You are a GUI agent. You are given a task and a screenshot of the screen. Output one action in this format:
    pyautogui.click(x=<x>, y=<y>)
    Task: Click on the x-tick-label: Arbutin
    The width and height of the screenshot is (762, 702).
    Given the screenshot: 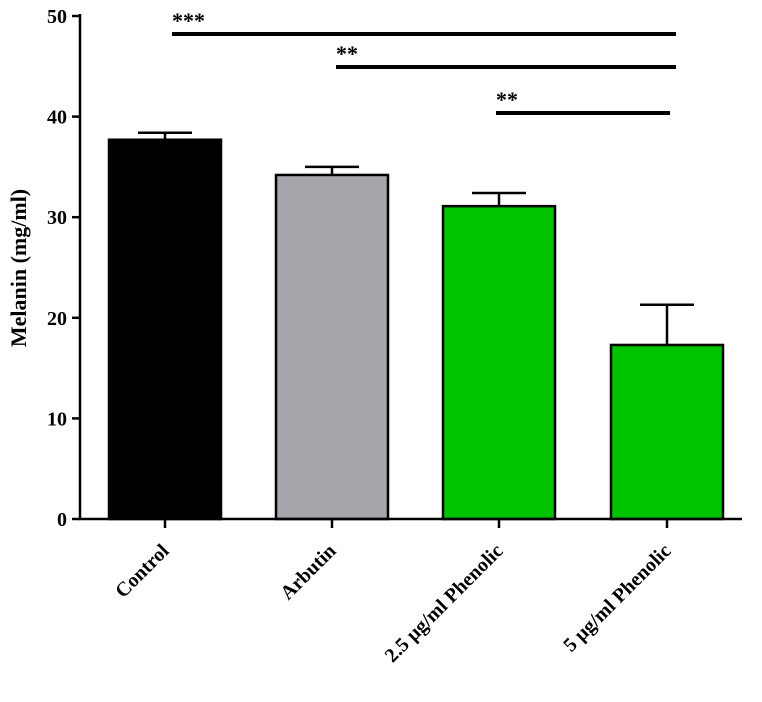 What is the action you would take?
    pyautogui.click(x=308, y=572)
    